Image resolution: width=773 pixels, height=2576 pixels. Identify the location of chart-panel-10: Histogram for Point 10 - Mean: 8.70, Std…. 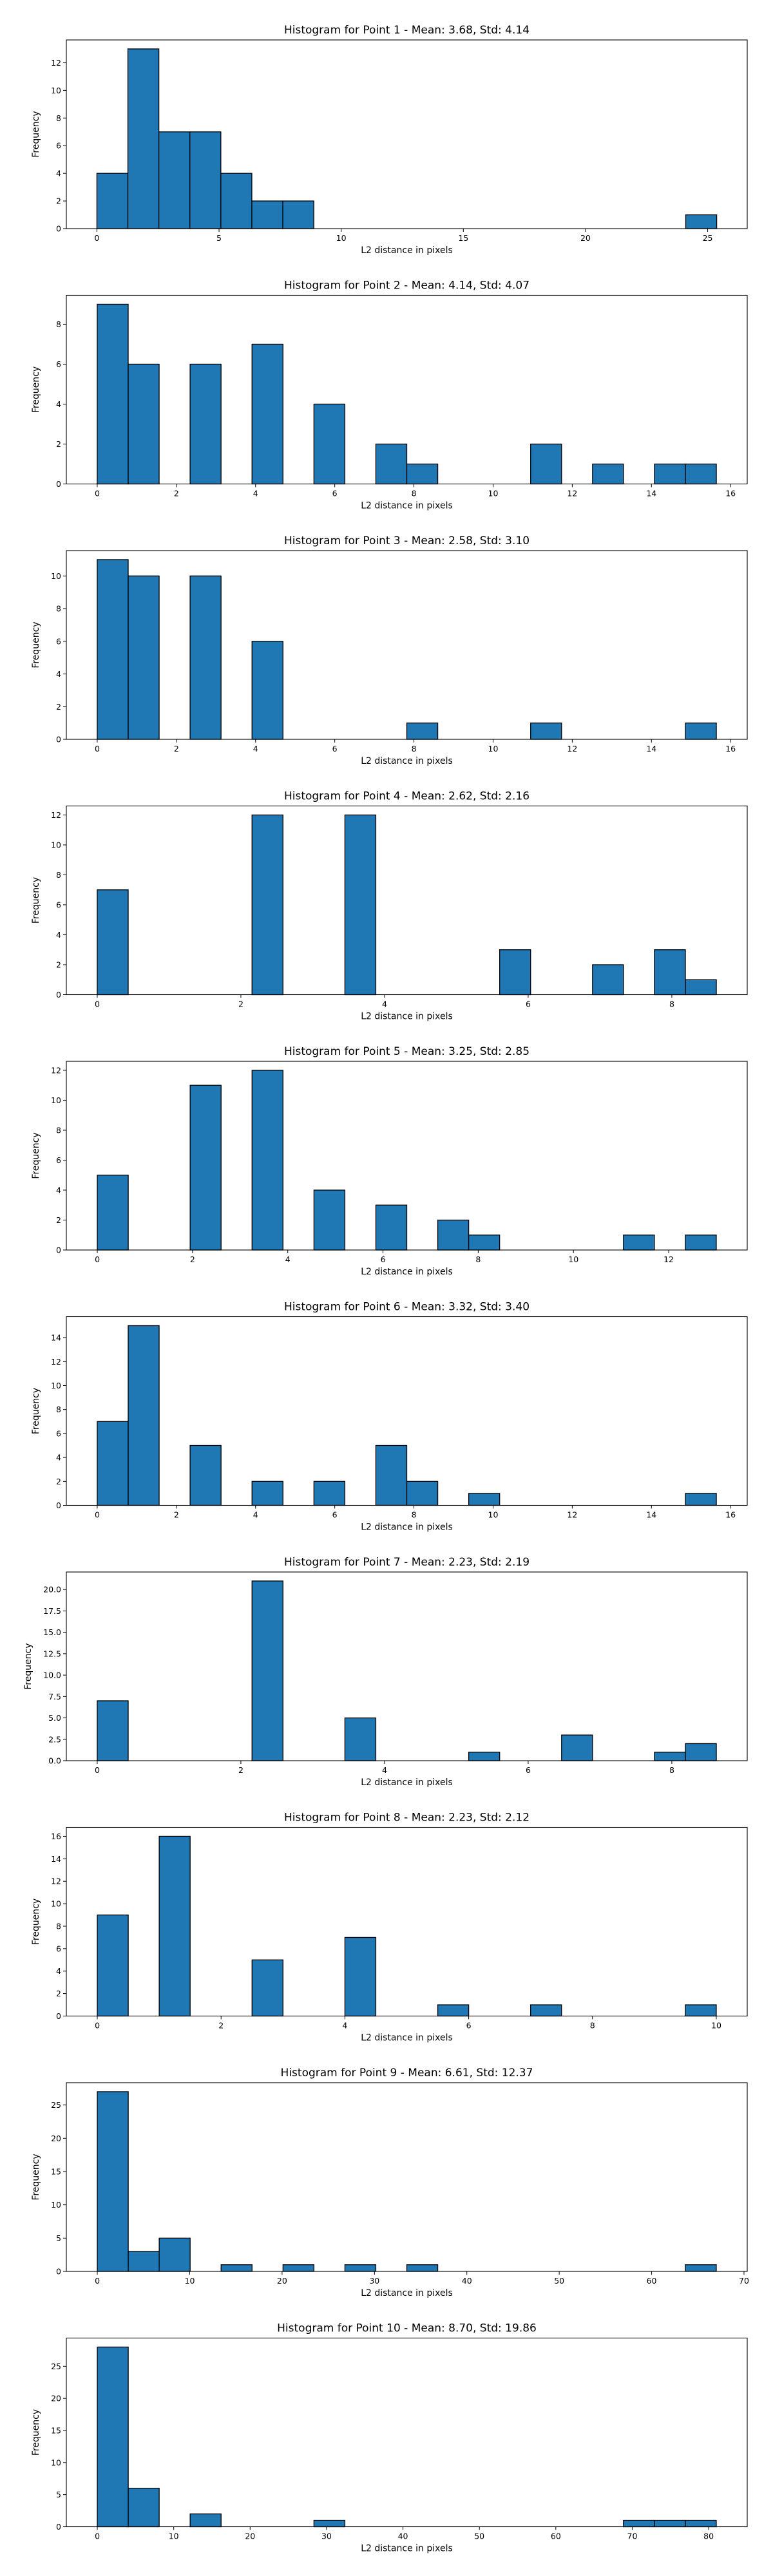
(389, 2438).